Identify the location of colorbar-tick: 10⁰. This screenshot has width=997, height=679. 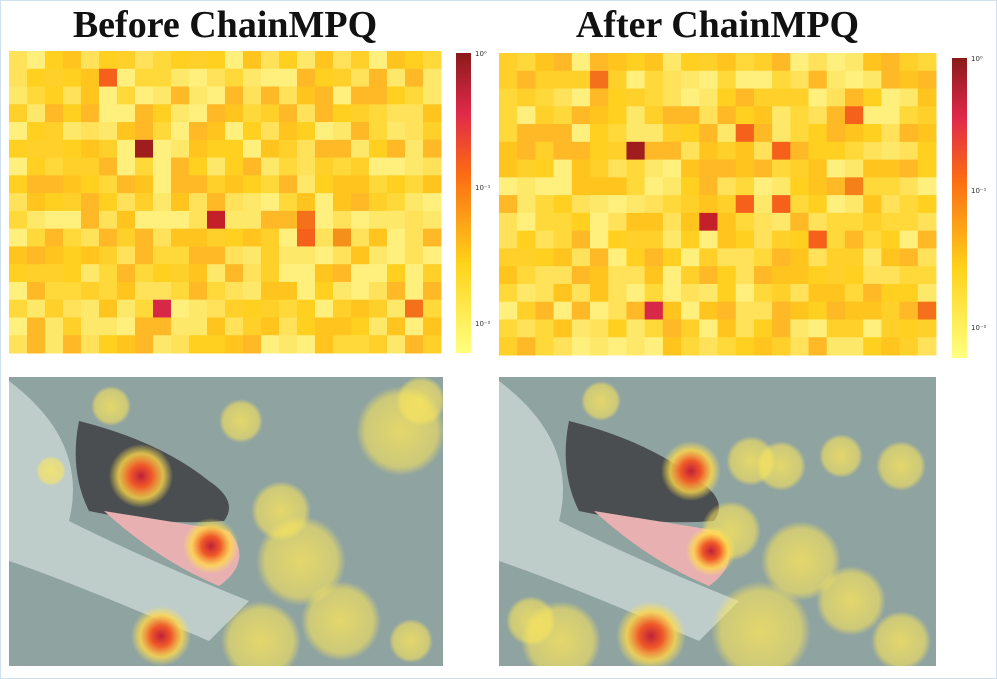
(977, 59).